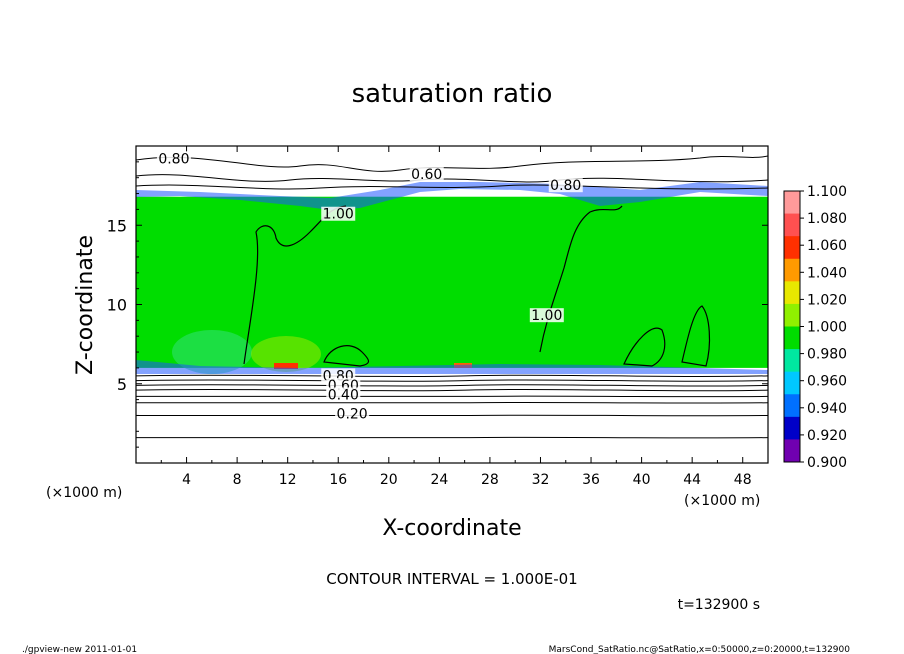  Describe the element at coordinates (722, 501) in the screenshot. I see `x-unit-right: (×1000 m)` at that location.